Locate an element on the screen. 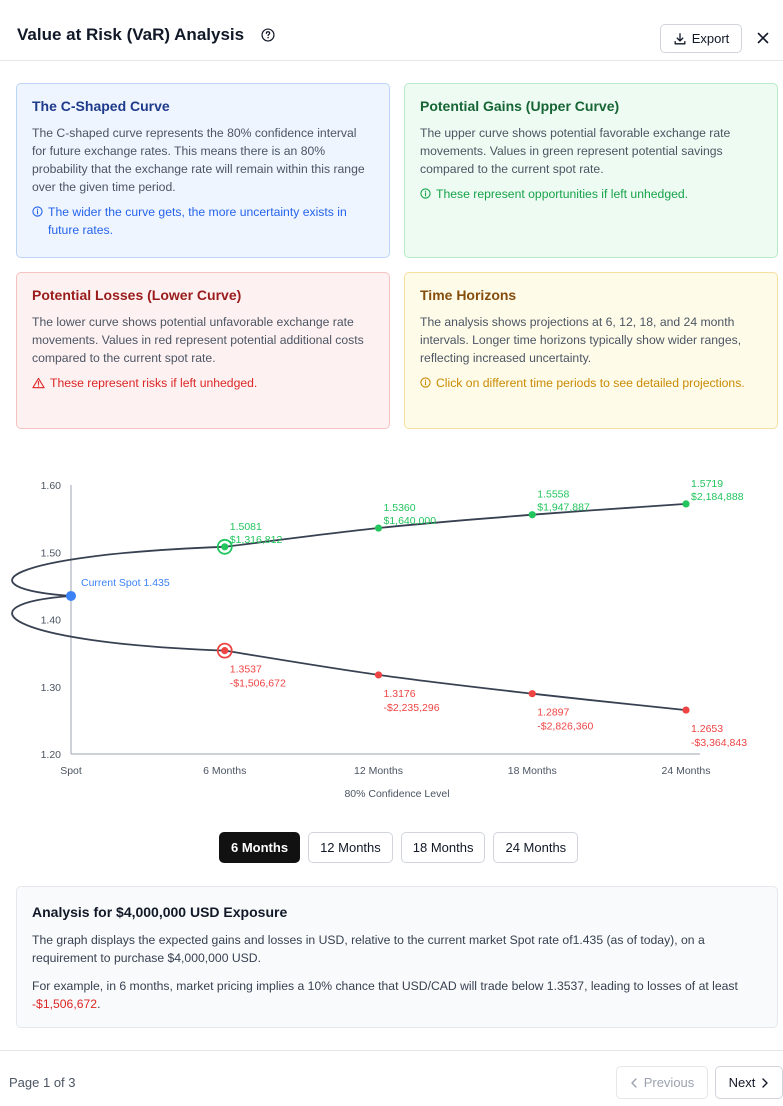 The image size is (783, 1106). time-period-tabs: 6 Months 12 Months 18 Months 24 Months is located at coordinates (399, 847).